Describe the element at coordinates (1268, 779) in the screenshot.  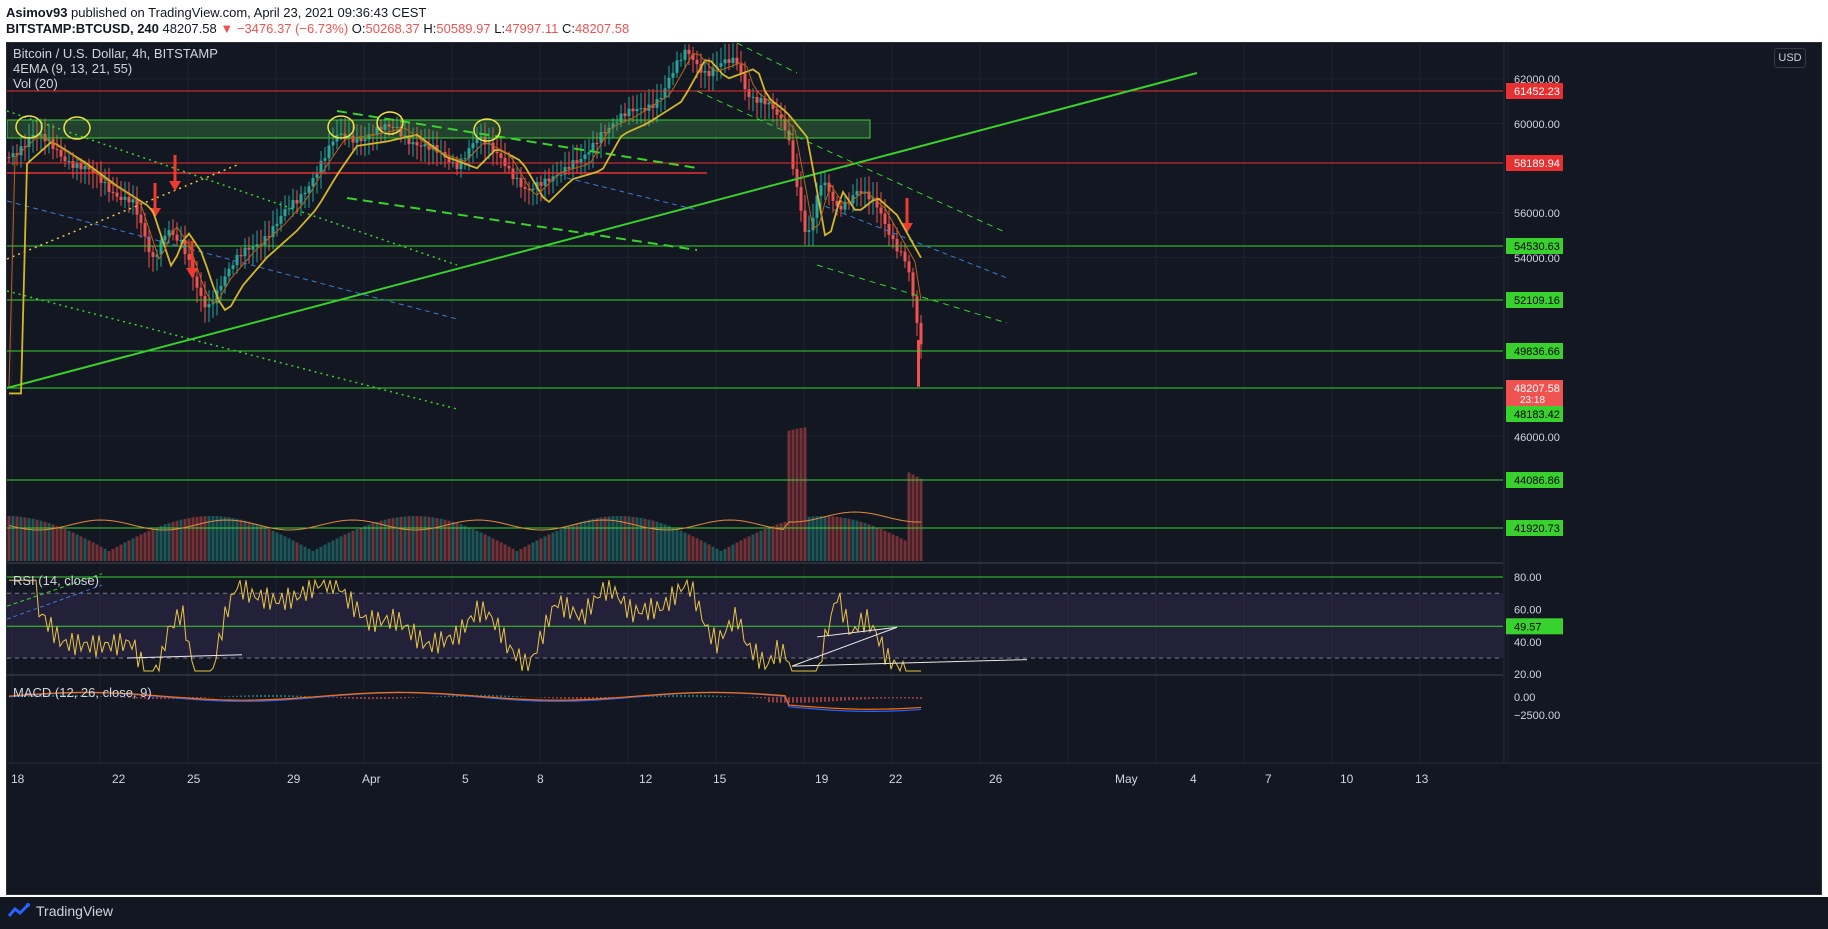
I see `time-tick: 7` at that location.